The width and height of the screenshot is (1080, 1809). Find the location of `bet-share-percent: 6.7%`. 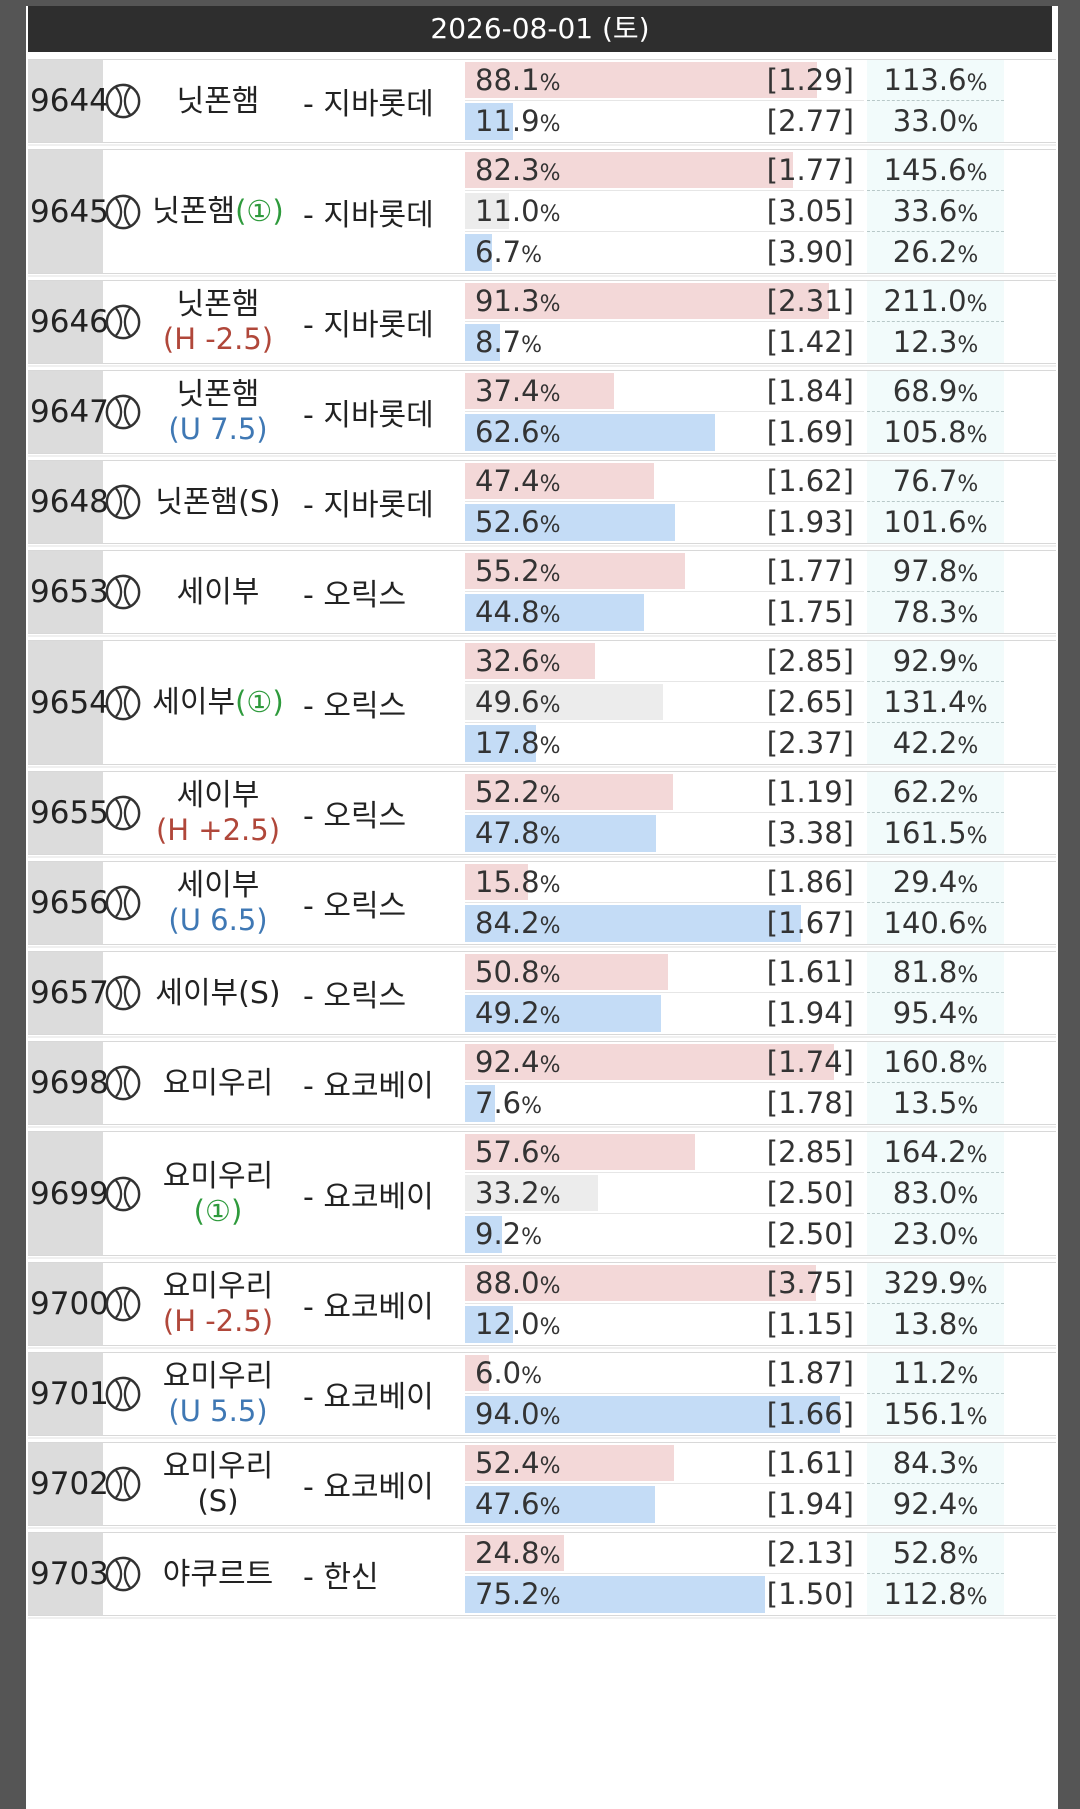

bet-share-percent: 6.7% is located at coordinates (508, 254).